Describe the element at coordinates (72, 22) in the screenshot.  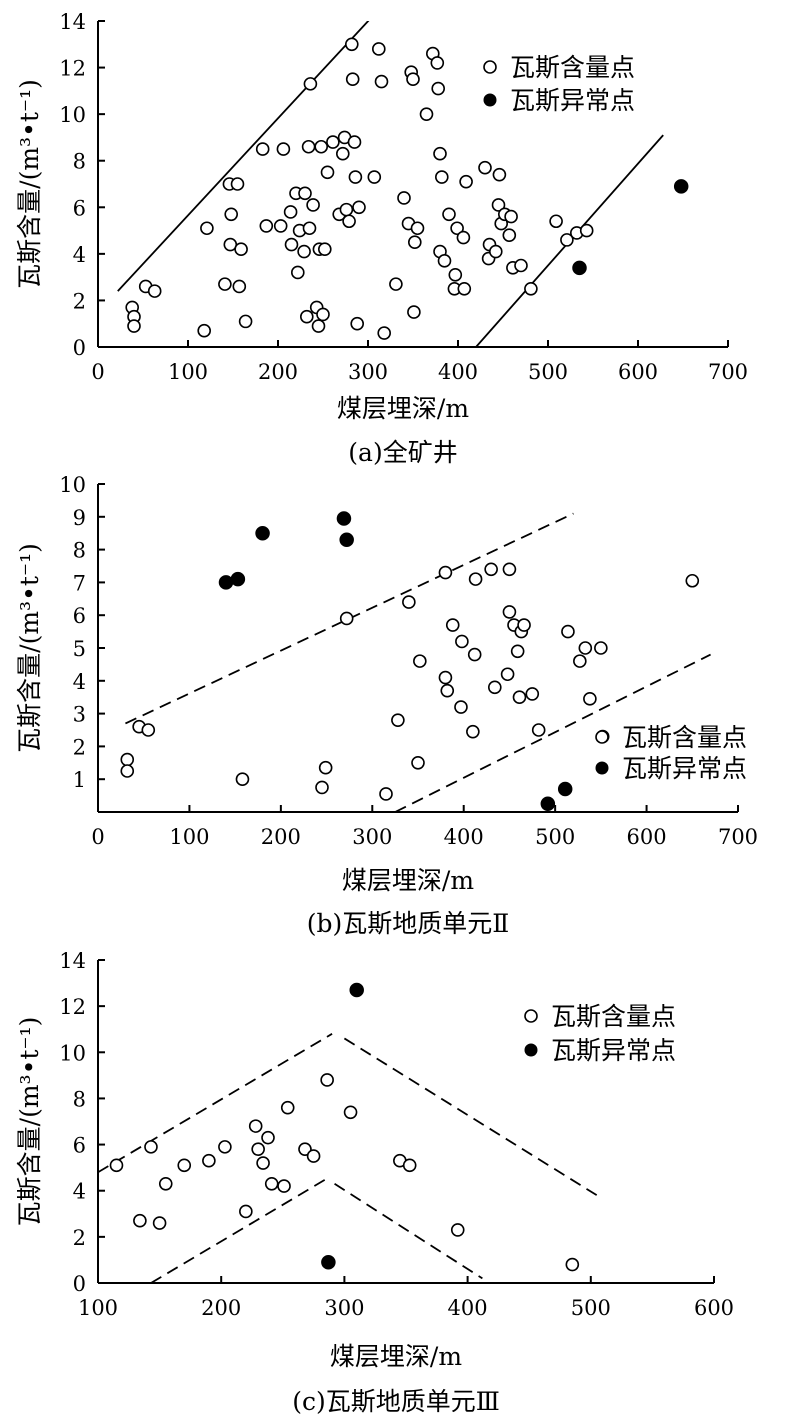
I see `y-tick-label: 14` at that location.